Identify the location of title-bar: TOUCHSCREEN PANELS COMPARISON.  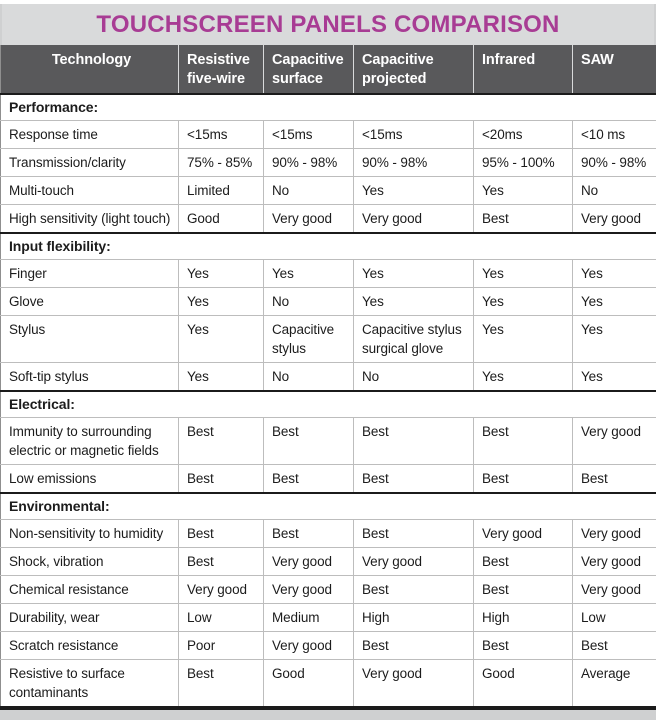
(328, 24).